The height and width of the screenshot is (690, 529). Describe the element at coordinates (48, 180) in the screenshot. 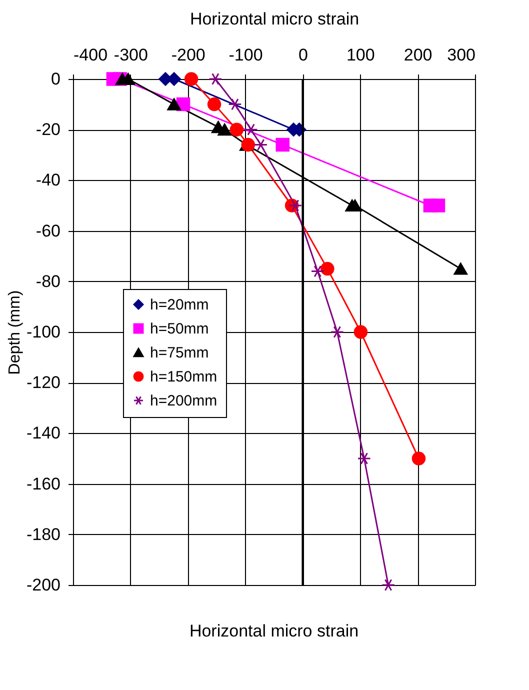

I see `y-tick-label: -40` at that location.